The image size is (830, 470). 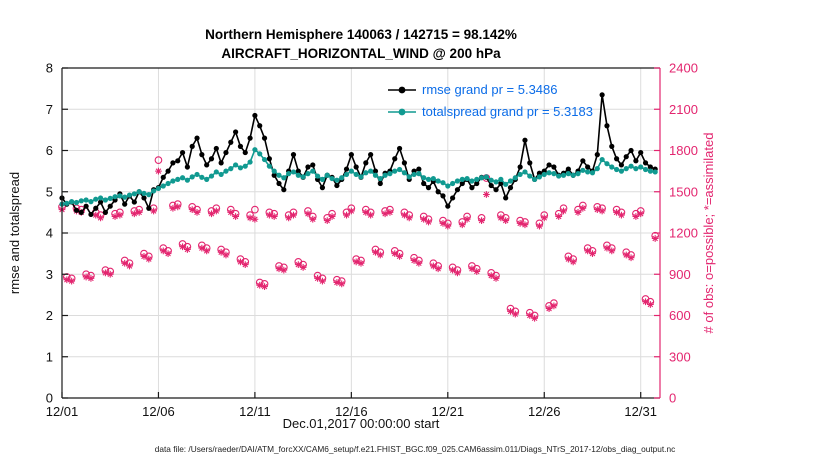 I want to click on obs-possible-marker, so click(x=158, y=160).